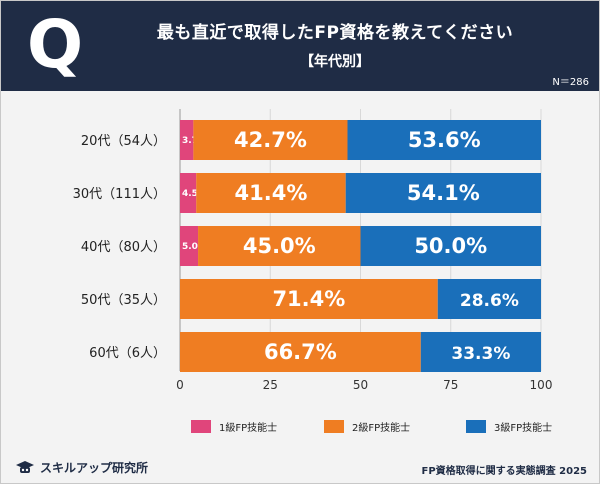 The image size is (600, 484). What do you see at coordinates (523, 427) in the screenshot?
I see `legend-label: 3級FP技能士` at bounding box center [523, 427].